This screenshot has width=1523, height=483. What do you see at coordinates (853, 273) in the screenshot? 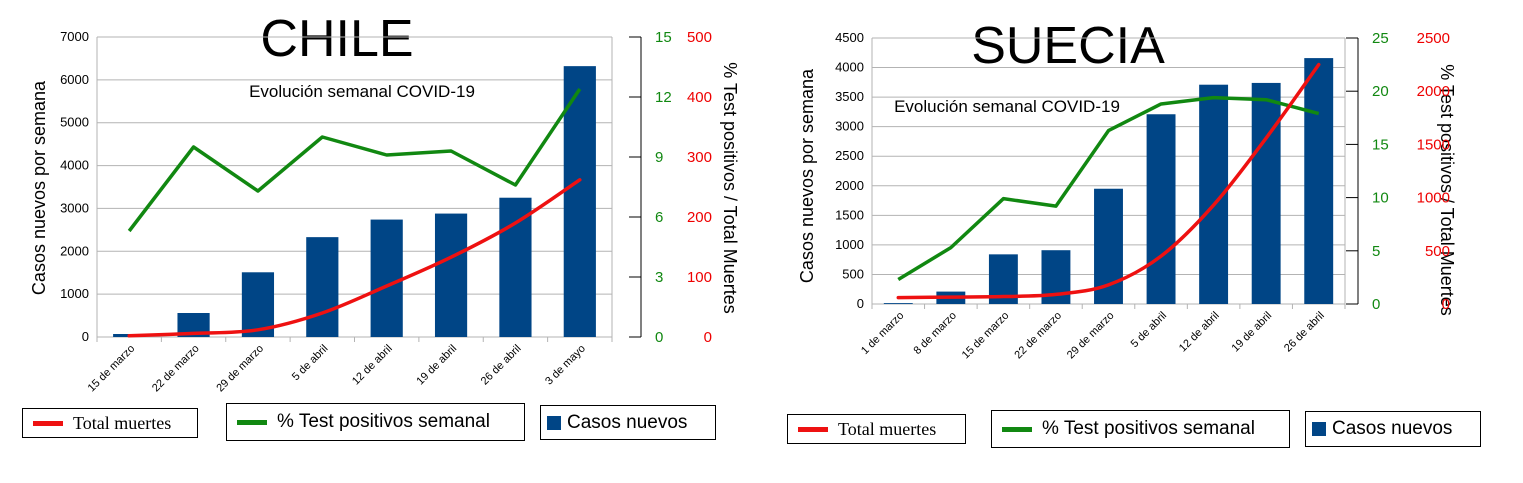
I see `y-tick-label: 500` at bounding box center [853, 273].